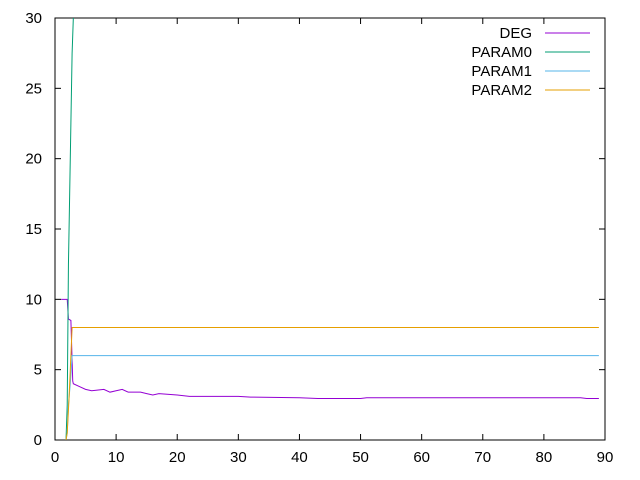 This screenshot has height=480, width=640. What do you see at coordinates (33, 299) in the screenshot?
I see `y-tick-label: 10` at bounding box center [33, 299].